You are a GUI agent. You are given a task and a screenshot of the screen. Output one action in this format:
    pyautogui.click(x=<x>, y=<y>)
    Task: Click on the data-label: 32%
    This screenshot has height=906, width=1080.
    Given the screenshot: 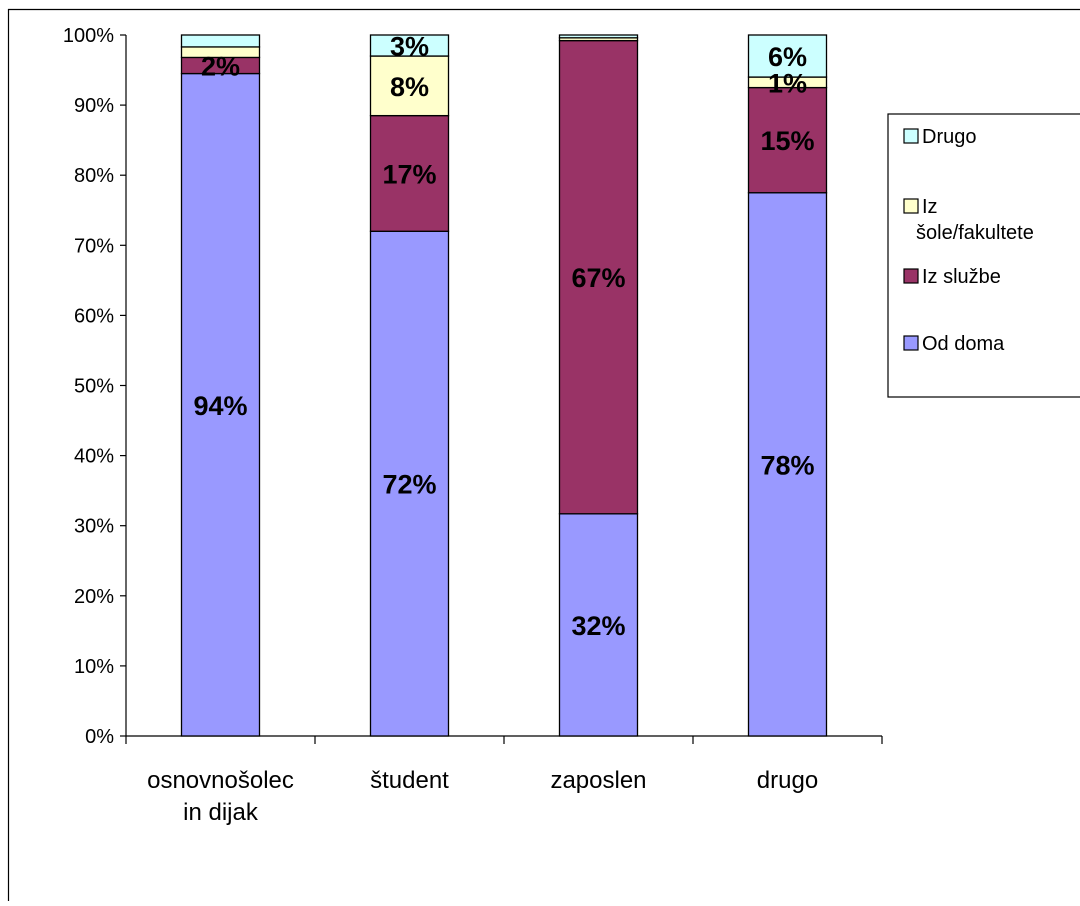 What is the action you would take?
    pyautogui.click(x=598, y=626)
    